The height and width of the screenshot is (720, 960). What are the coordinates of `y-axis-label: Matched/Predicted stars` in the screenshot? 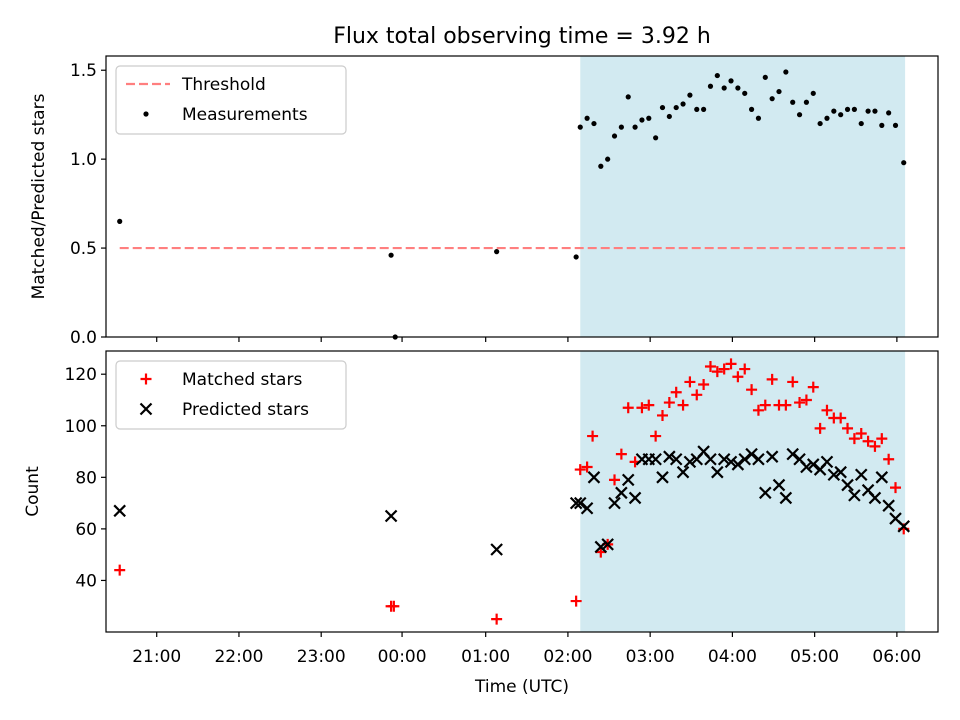 It's located at (39, 196).